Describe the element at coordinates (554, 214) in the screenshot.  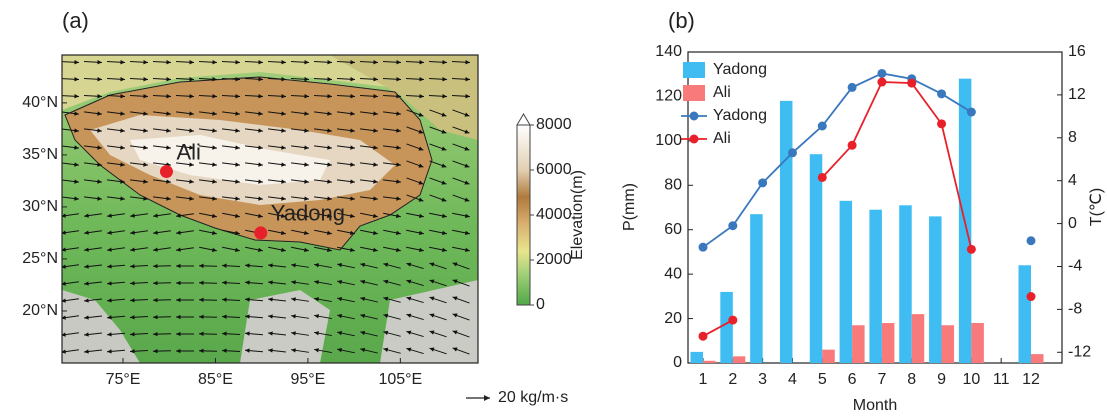
I see `colorbar-tick-label: 4000` at that location.